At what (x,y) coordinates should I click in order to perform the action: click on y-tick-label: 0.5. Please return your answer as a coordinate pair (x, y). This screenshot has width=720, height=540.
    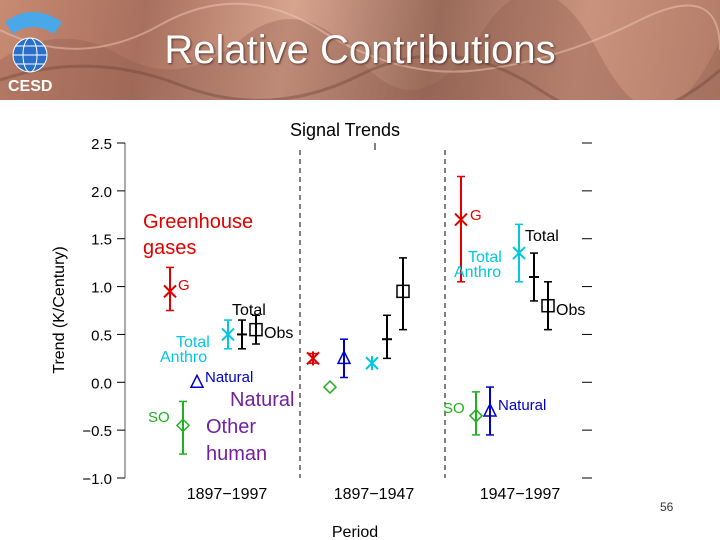
    Looking at the image, I should click on (101, 335).